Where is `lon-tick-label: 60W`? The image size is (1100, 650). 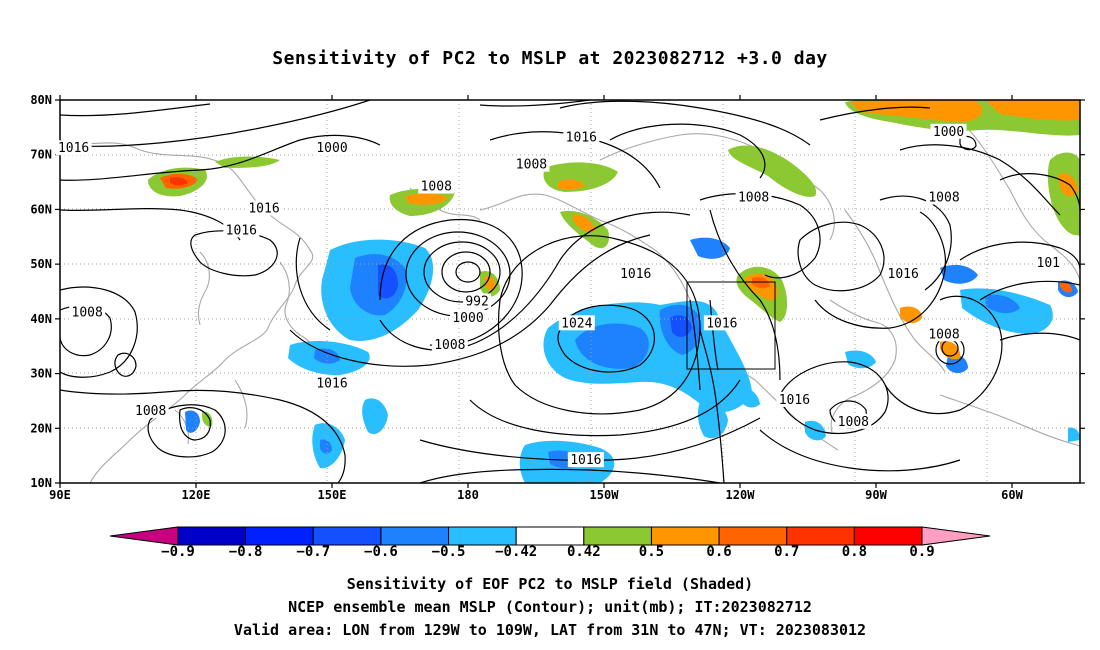
lon-tick-label: 60W is located at coordinates (1012, 495).